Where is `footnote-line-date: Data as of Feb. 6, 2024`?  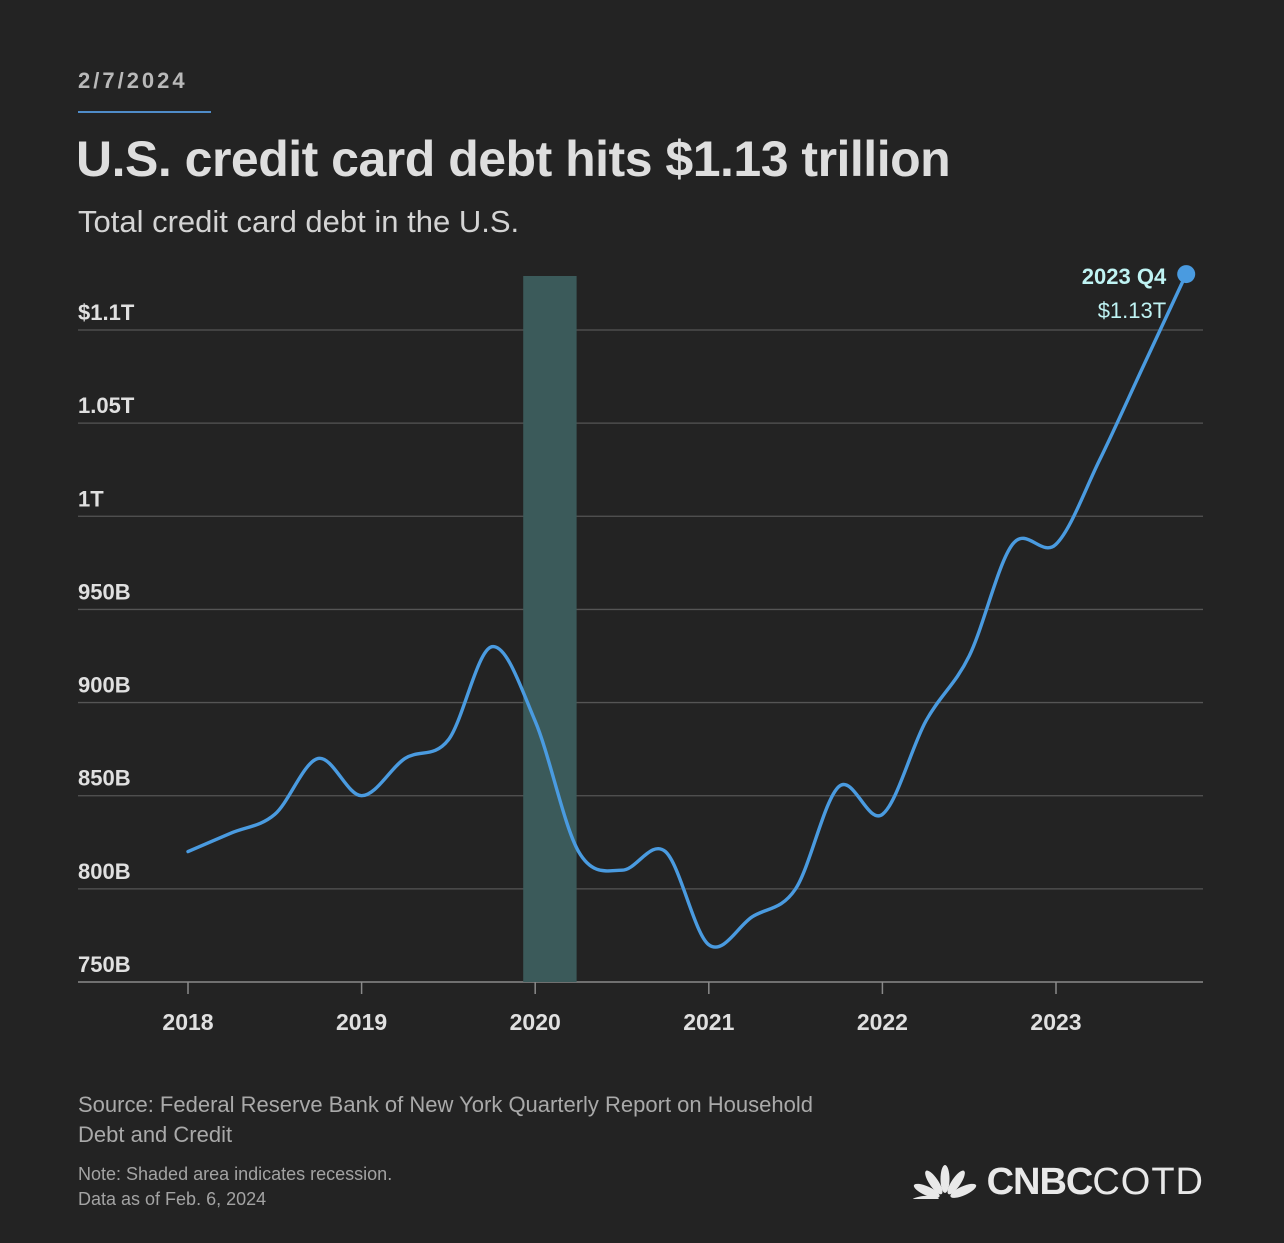
footnote-line-date: Data as of Feb. 6, 2024 is located at coordinates (172, 1199).